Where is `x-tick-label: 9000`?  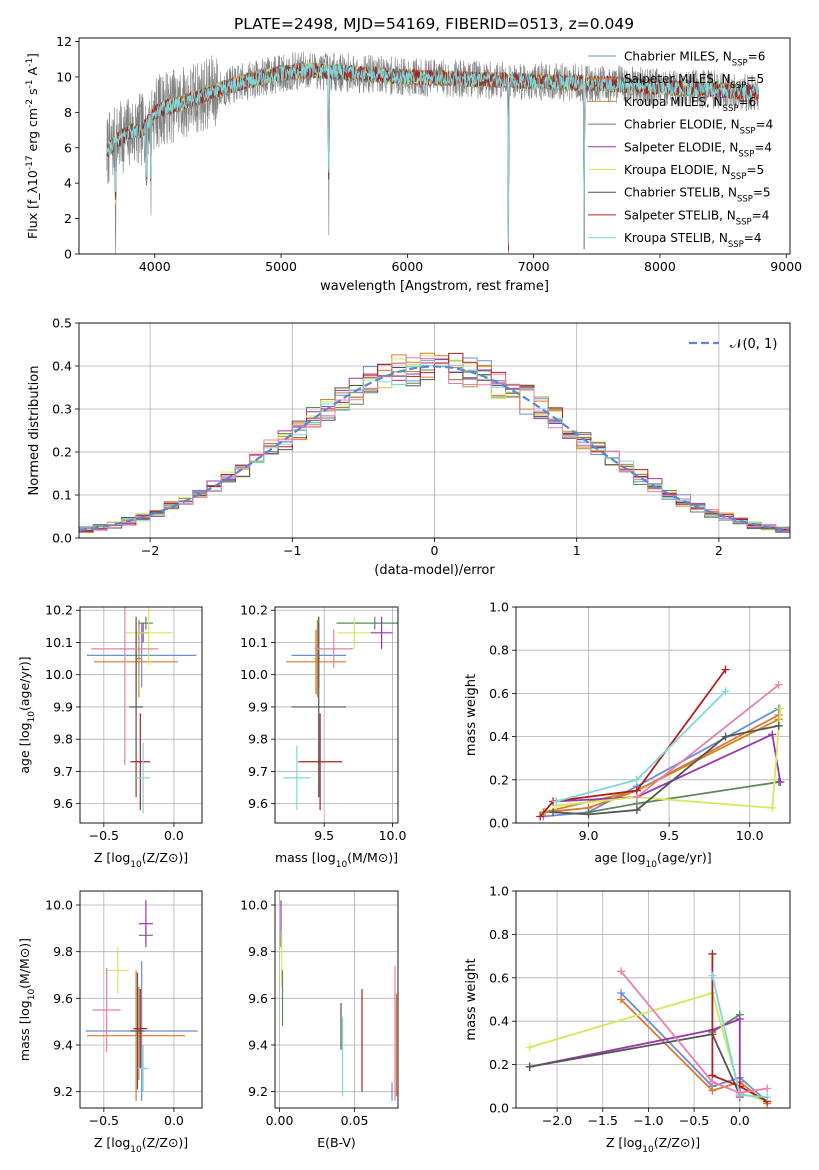 x-tick-label: 9000 is located at coordinates (786, 266).